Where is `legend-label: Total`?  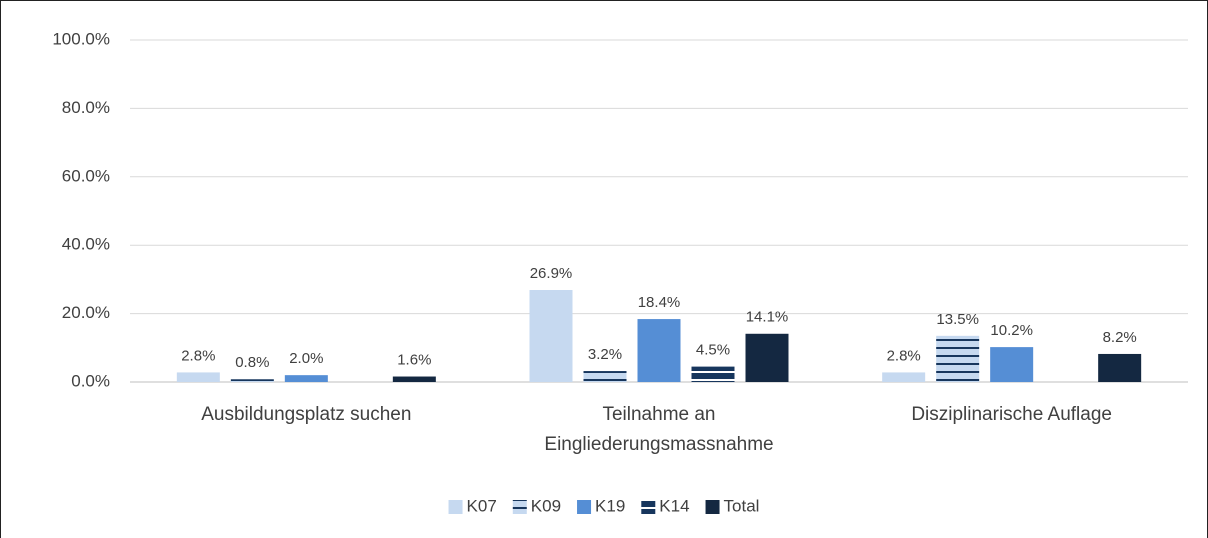
legend-label: Total is located at coordinates (742, 505).